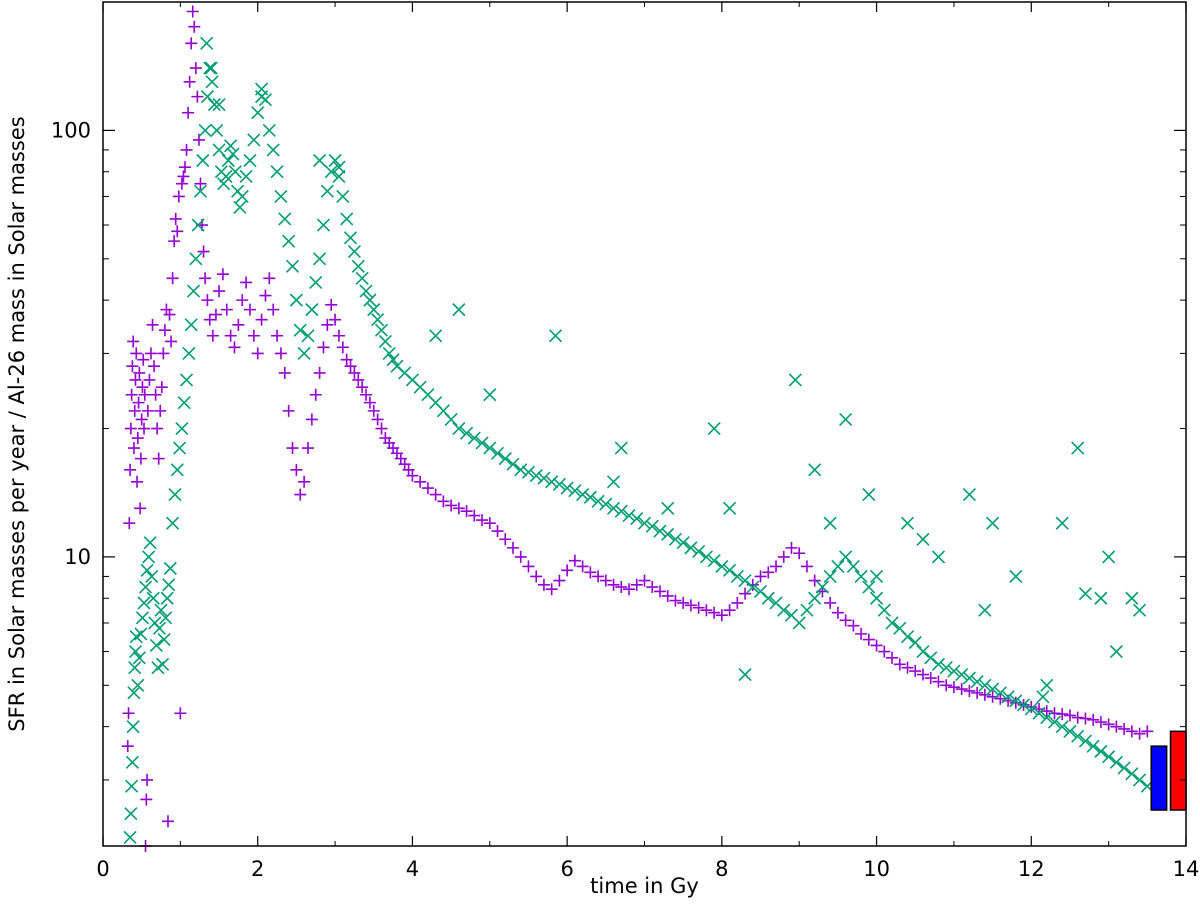  I want to click on x-tick-label: 2, so click(257, 869).